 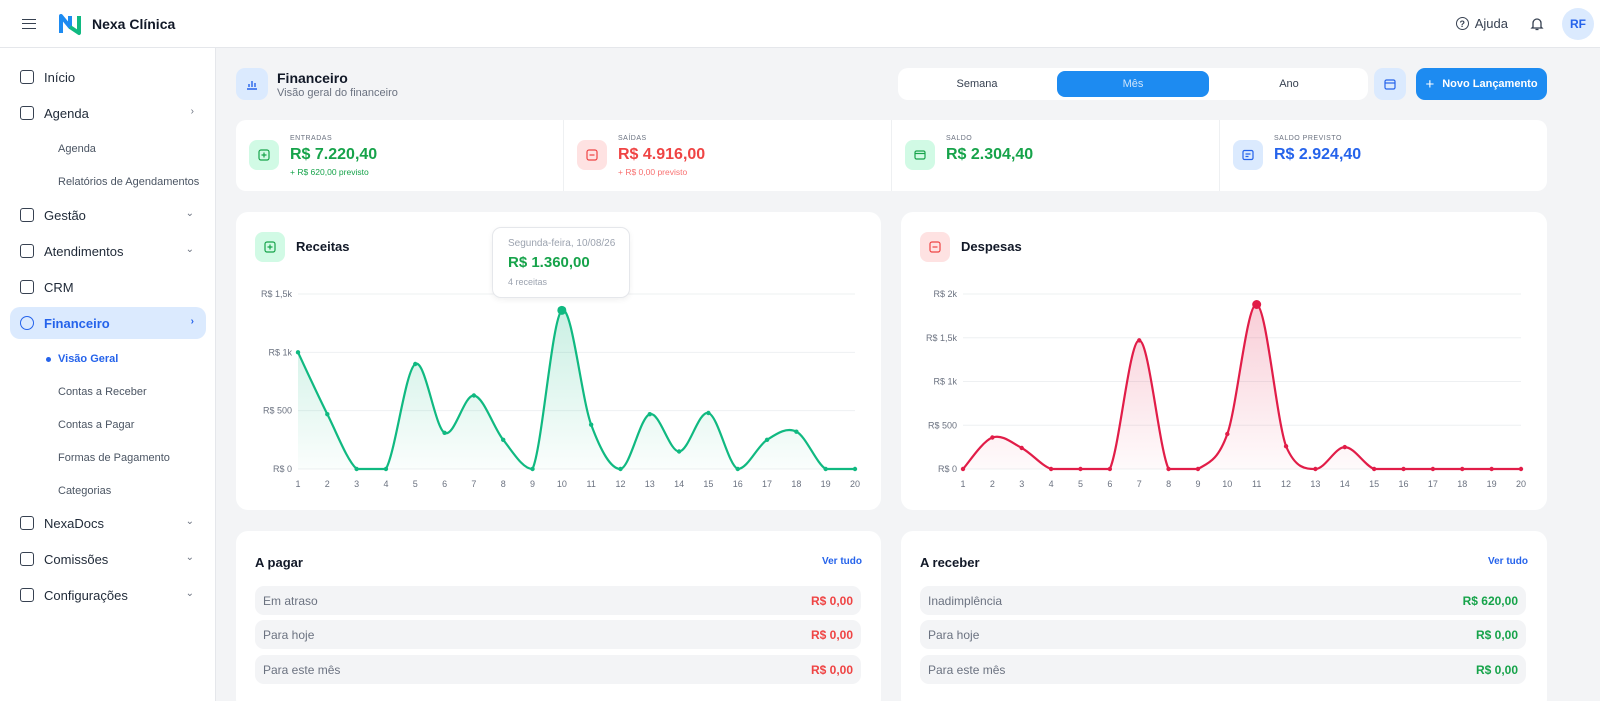 I want to click on x-tick-label: 20, so click(x=855, y=484).